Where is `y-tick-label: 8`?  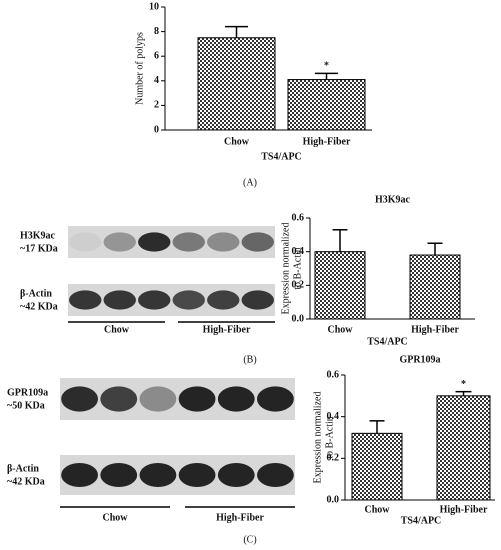 y-tick-label: 8 is located at coordinates (156, 31).